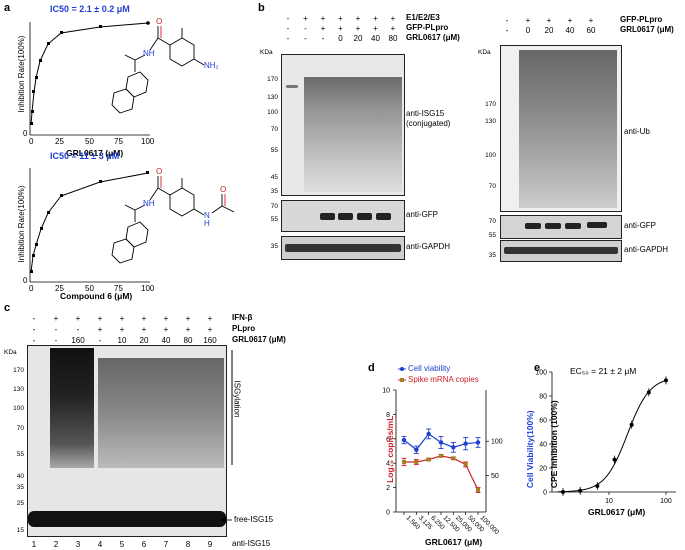 The height and width of the screenshot is (550, 685). Describe the element at coordinates (358, 38) in the screenshot. I see `b-left-sign-2-4: 20` at that location.